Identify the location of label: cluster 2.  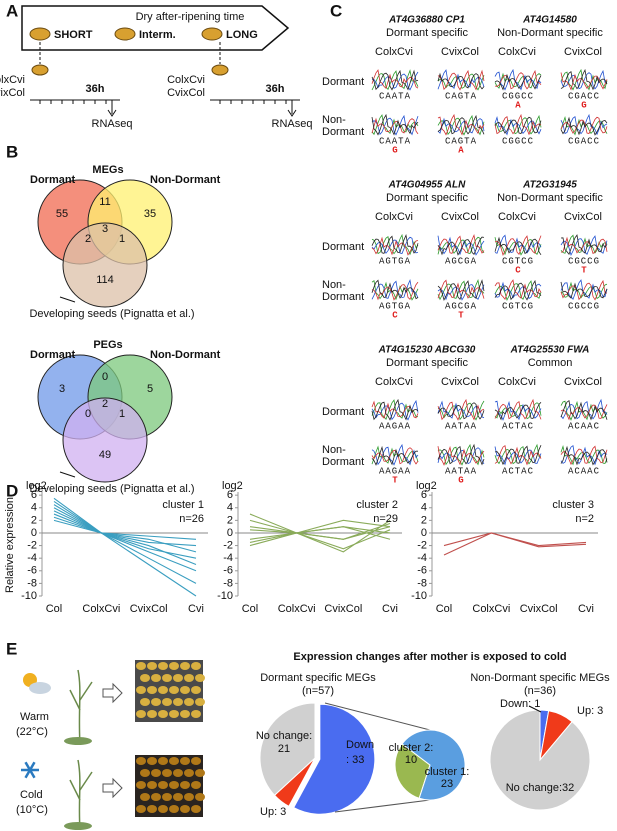
(377, 505).